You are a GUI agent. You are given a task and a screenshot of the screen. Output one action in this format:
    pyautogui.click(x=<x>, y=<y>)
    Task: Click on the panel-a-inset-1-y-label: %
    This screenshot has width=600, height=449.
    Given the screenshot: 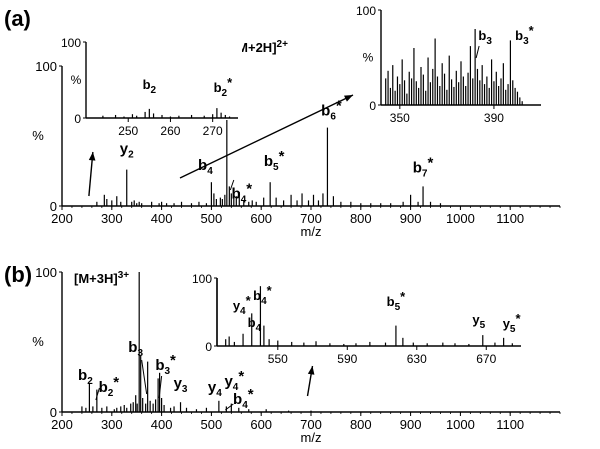 What is the action you would take?
    pyautogui.click(x=76, y=80)
    